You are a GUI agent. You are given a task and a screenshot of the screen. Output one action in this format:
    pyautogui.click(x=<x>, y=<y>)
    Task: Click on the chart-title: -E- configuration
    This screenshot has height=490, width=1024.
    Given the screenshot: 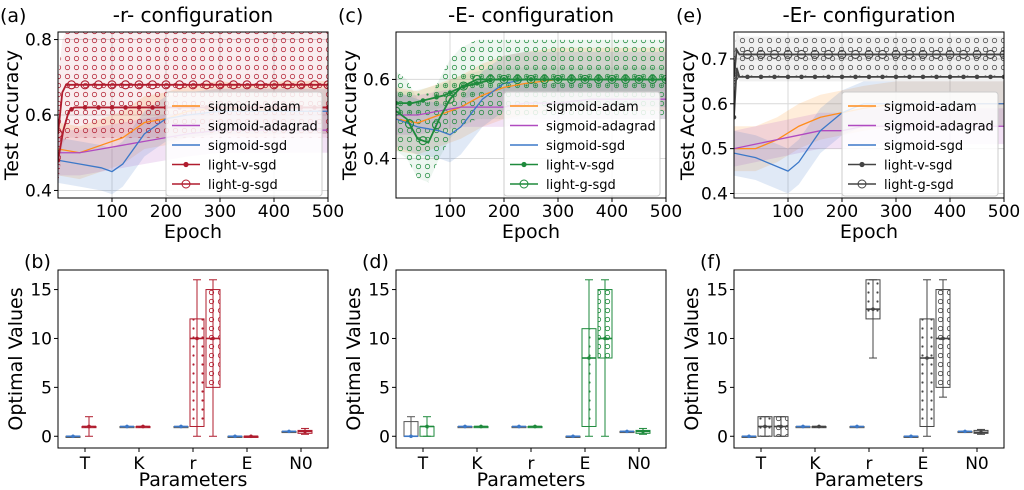 What is the action you would take?
    pyautogui.click(x=531, y=15)
    